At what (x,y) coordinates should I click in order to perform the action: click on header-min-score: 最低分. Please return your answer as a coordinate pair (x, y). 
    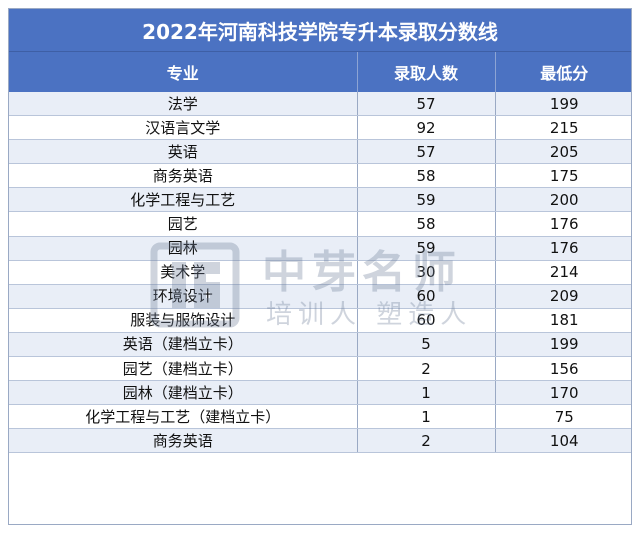
    Looking at the image, I should click on (563, 72).